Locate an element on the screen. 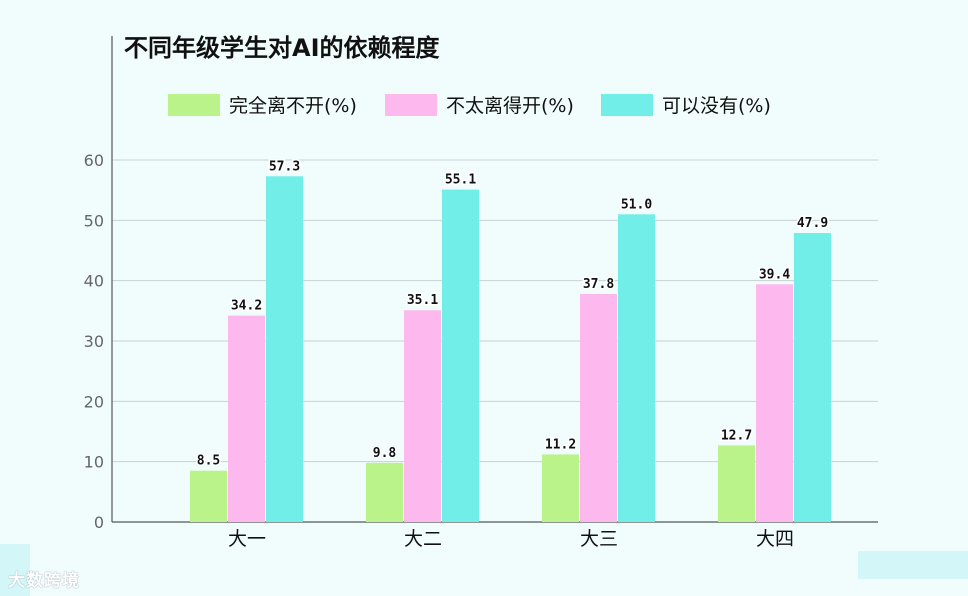  data-label: 47.9 is located at coordinates (812, 223).